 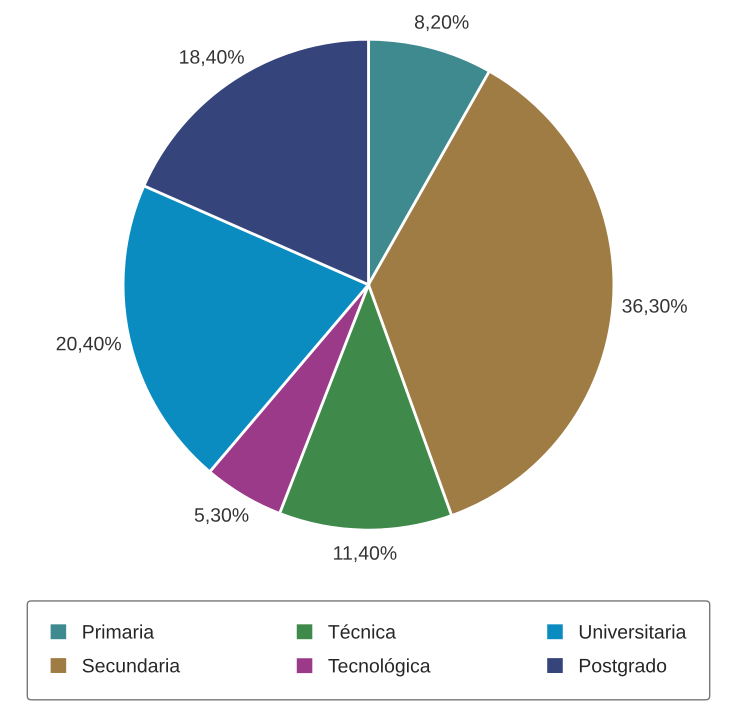 I want to click on data-label: 20,40%, so click(x=88, y=344).